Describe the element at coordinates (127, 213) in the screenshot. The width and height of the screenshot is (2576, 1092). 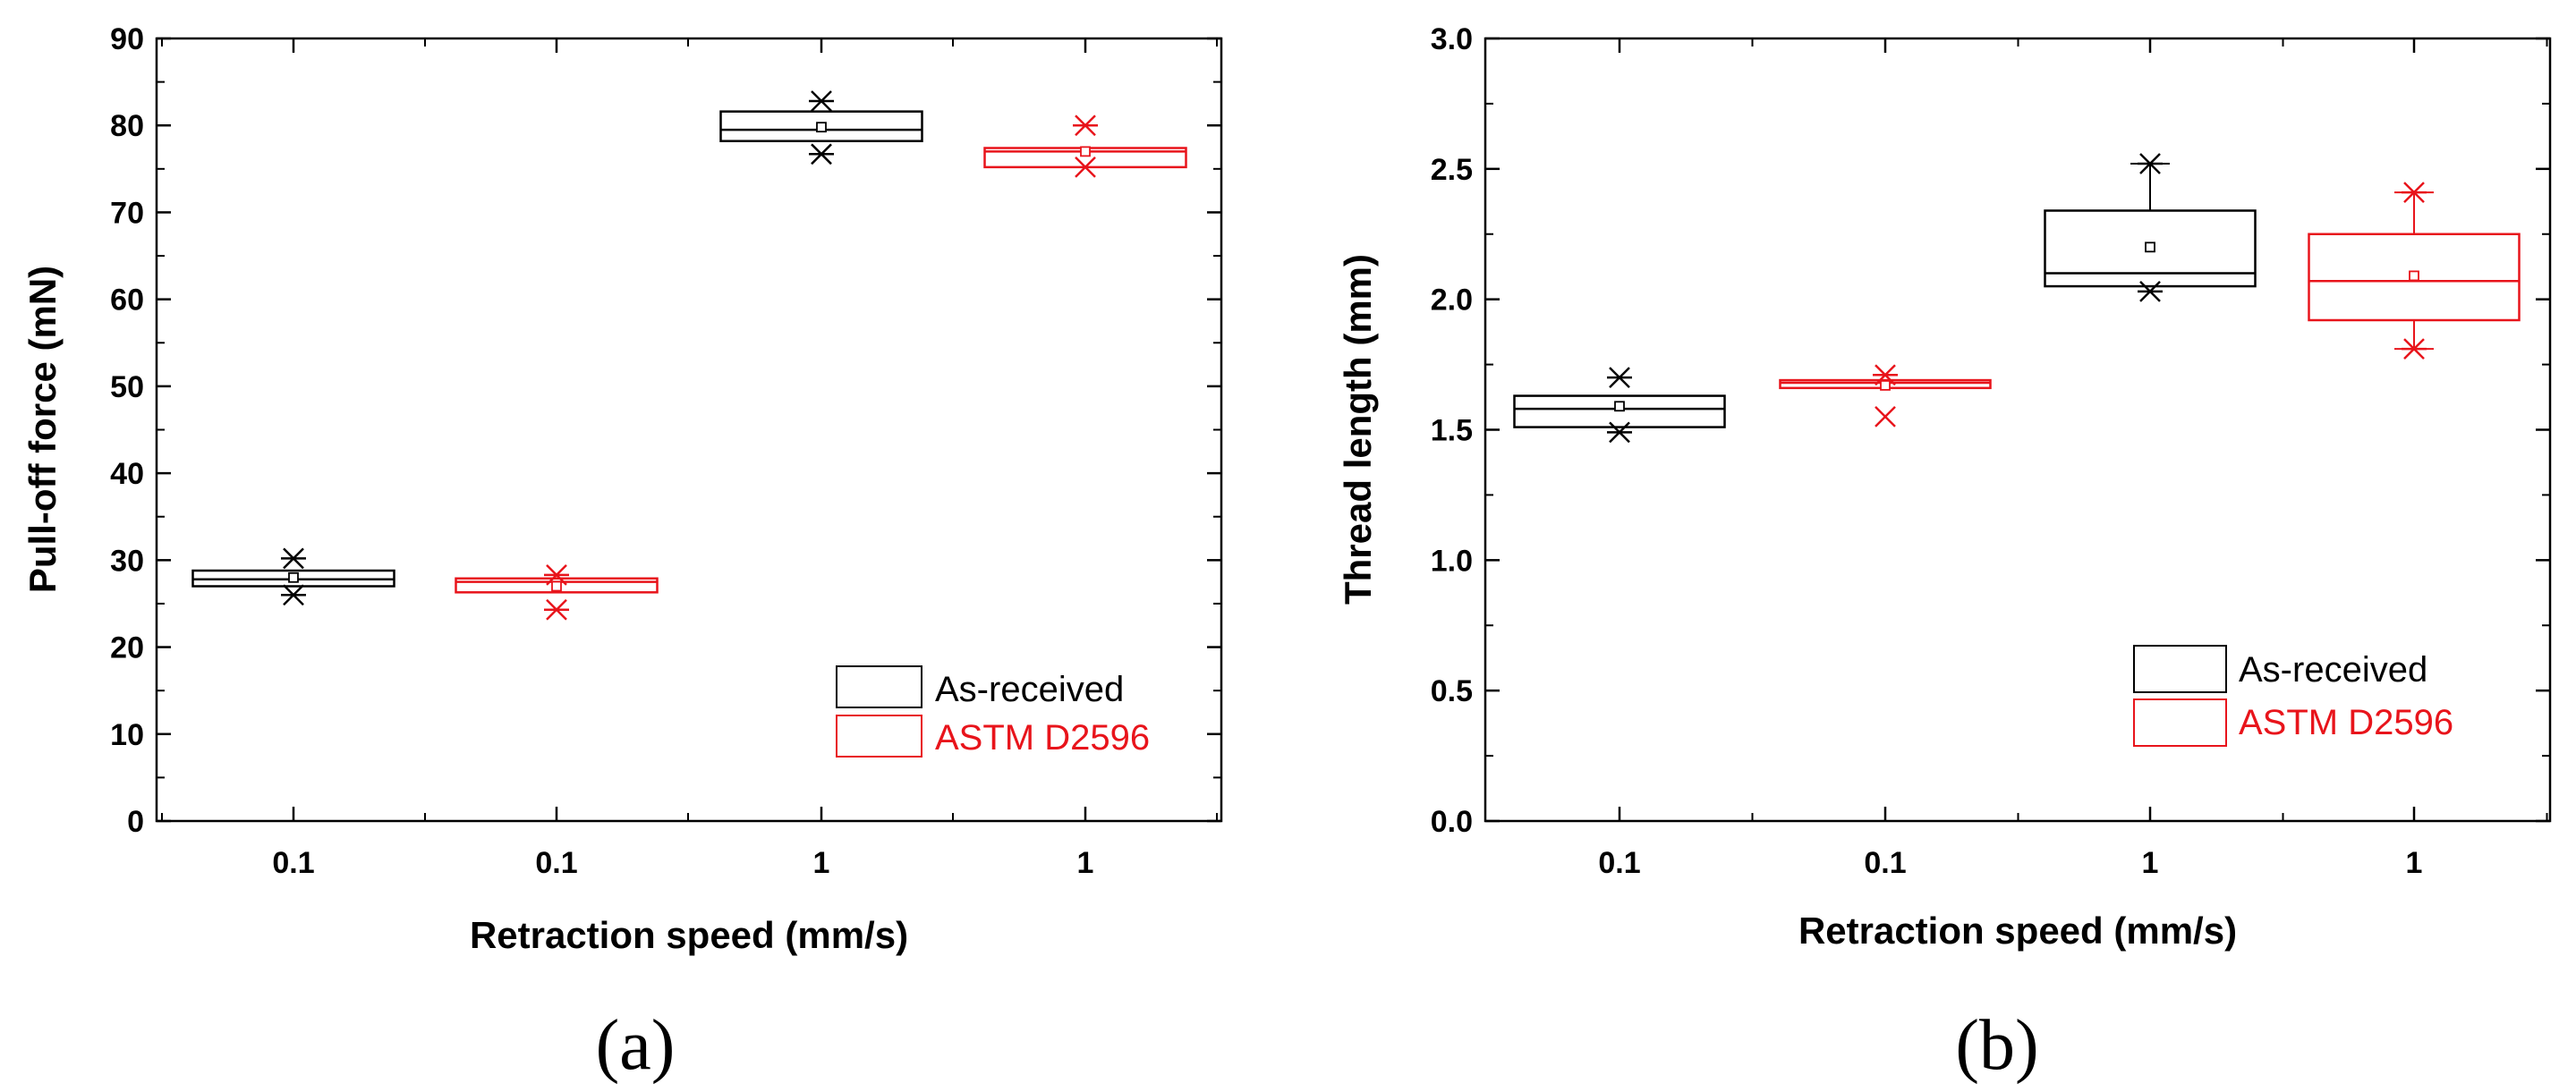
I see `y-tick-label: 70` at that location.